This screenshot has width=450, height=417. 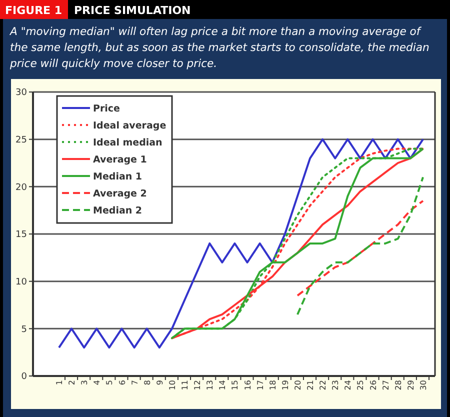 I want to click on x-tick-label: 17, so click(x=260, y=385).